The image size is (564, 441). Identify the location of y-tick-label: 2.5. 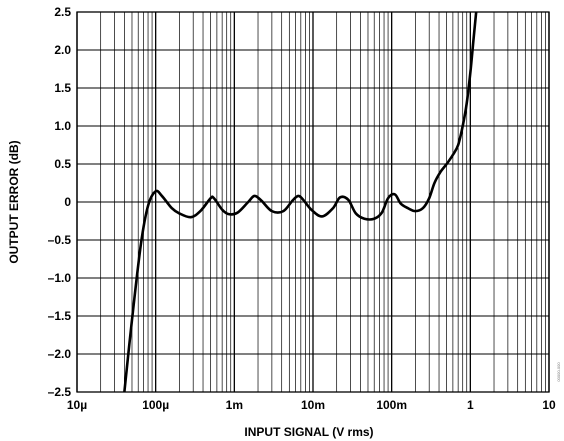
(62, 12).